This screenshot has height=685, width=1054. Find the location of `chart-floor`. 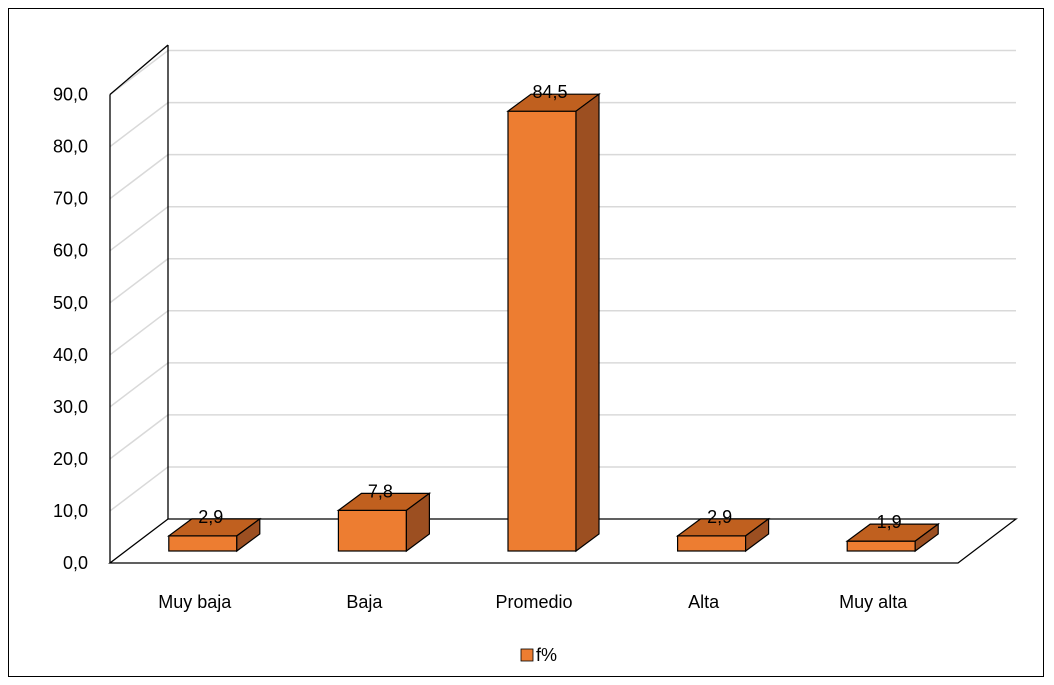

chart-floor is located at coordinates (563, 541).